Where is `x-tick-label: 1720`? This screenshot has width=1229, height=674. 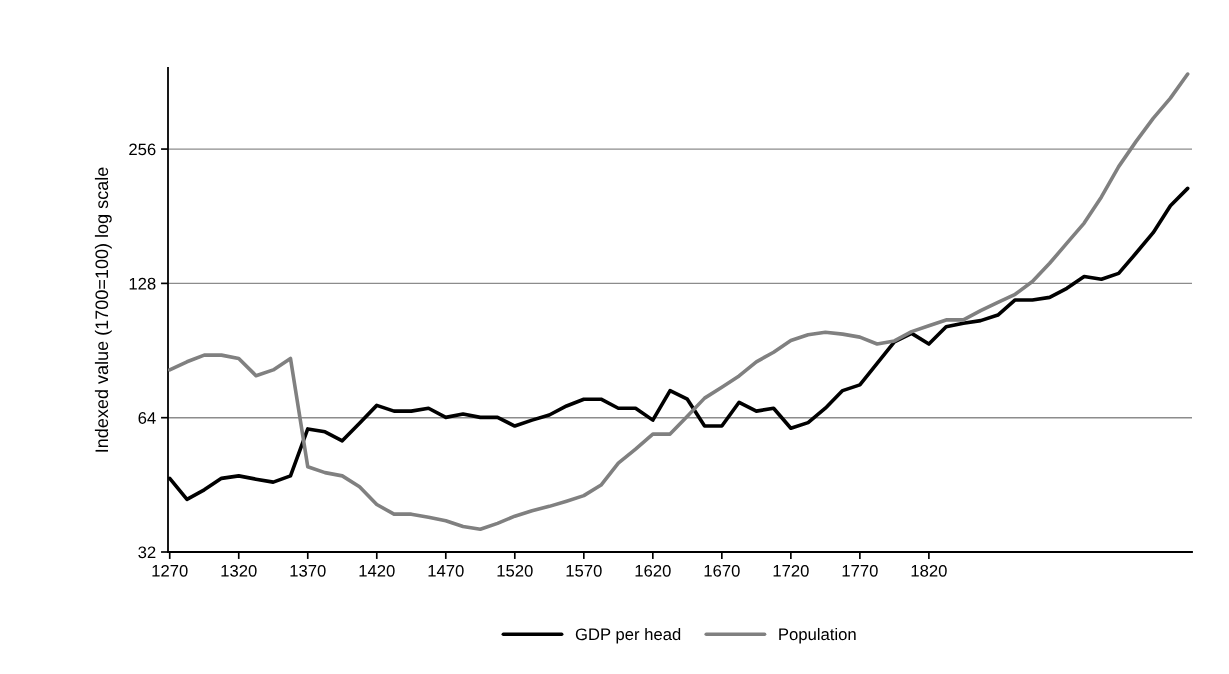 x-tick-label: 1720 is located at coordinates (791, 570).